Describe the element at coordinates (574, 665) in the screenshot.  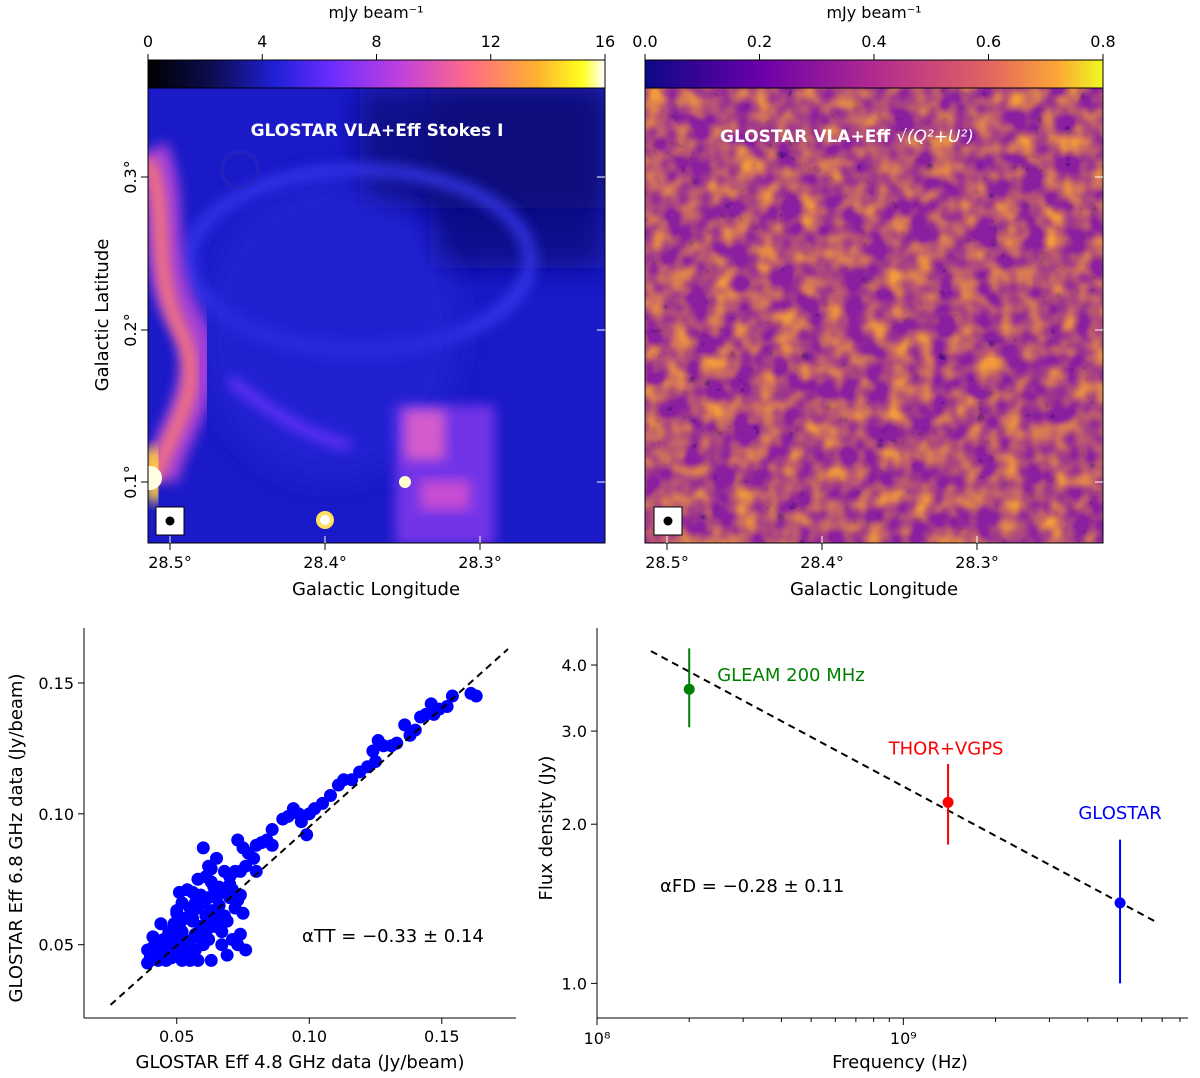
I see `y-tick-label: 4.0` at that location.